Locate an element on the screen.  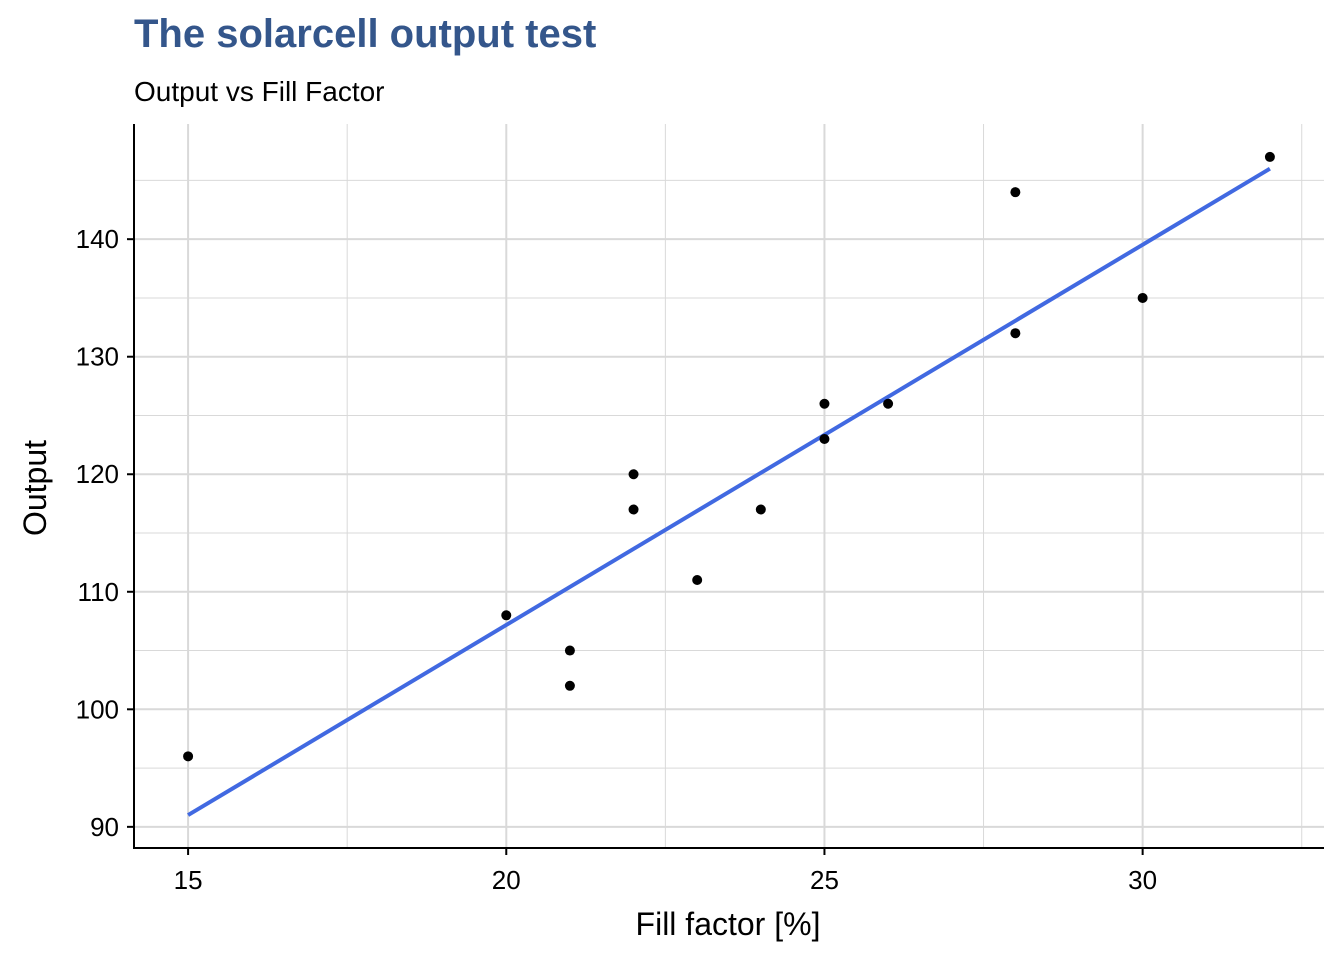
x-tick-label: 15 is located at coordinates (188, 880).